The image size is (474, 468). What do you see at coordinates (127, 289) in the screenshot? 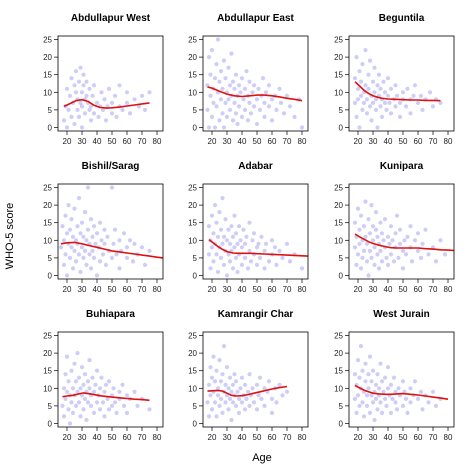
I see `x-tick-label: 60` at bounding box center [127, 289].